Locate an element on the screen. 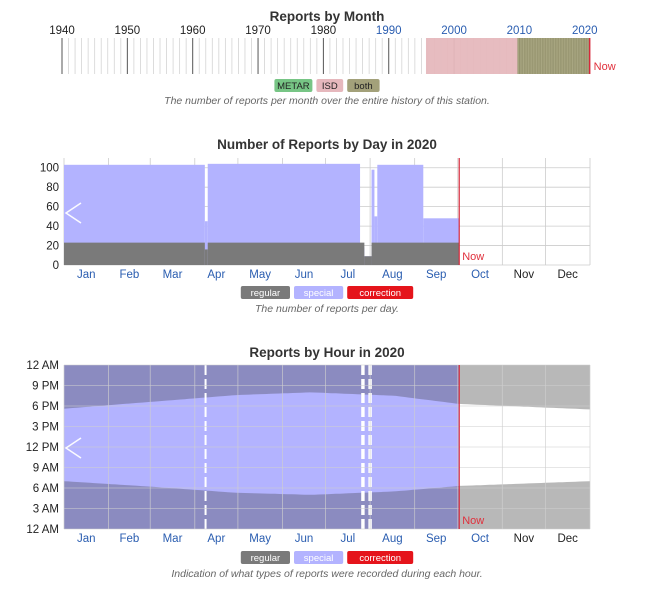  daily-prev-chevron-icon is located at coordinates (73, 213).